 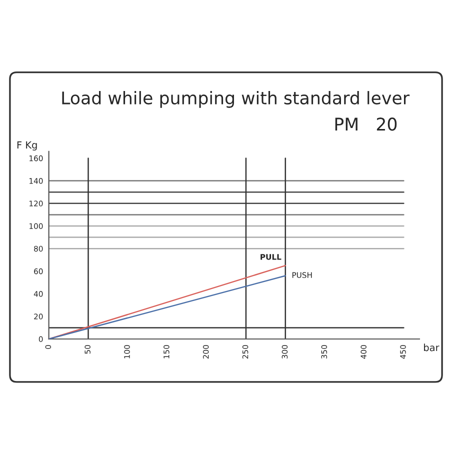 I want to click on y-axis-title: F Kg, so click(x=27, y=145).